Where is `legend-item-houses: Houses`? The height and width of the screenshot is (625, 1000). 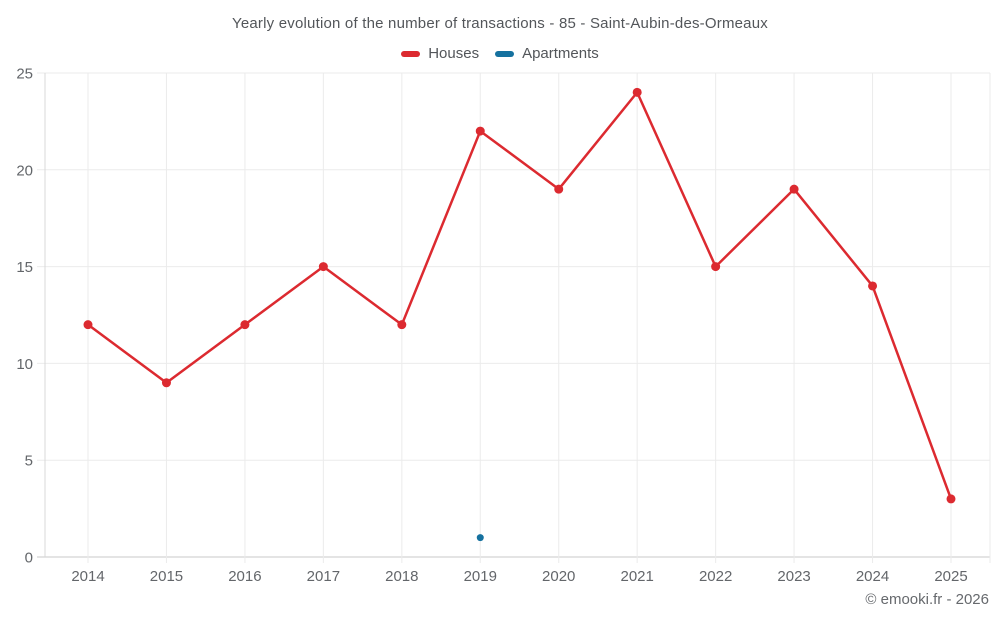 legend-item-houses: Houses is located at coordinates (440, 53).